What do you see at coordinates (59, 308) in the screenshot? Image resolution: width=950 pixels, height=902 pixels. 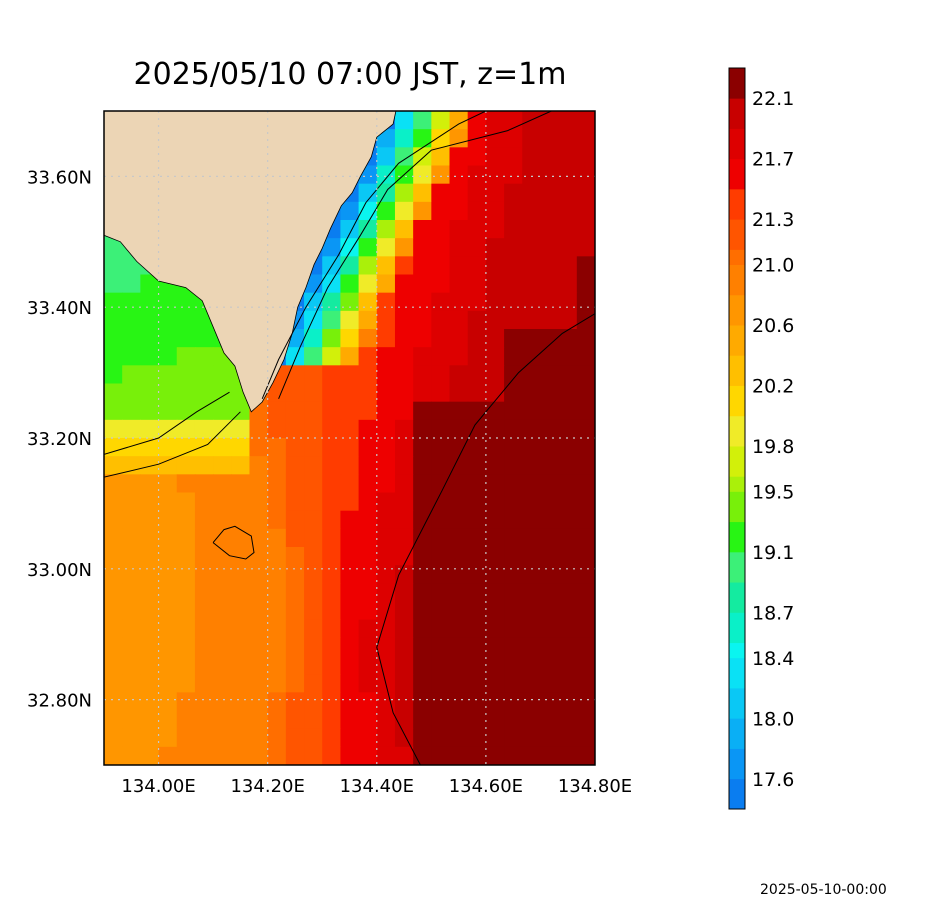 I see `y-tick-label: 33.40N` at bounding box center [59, 308].